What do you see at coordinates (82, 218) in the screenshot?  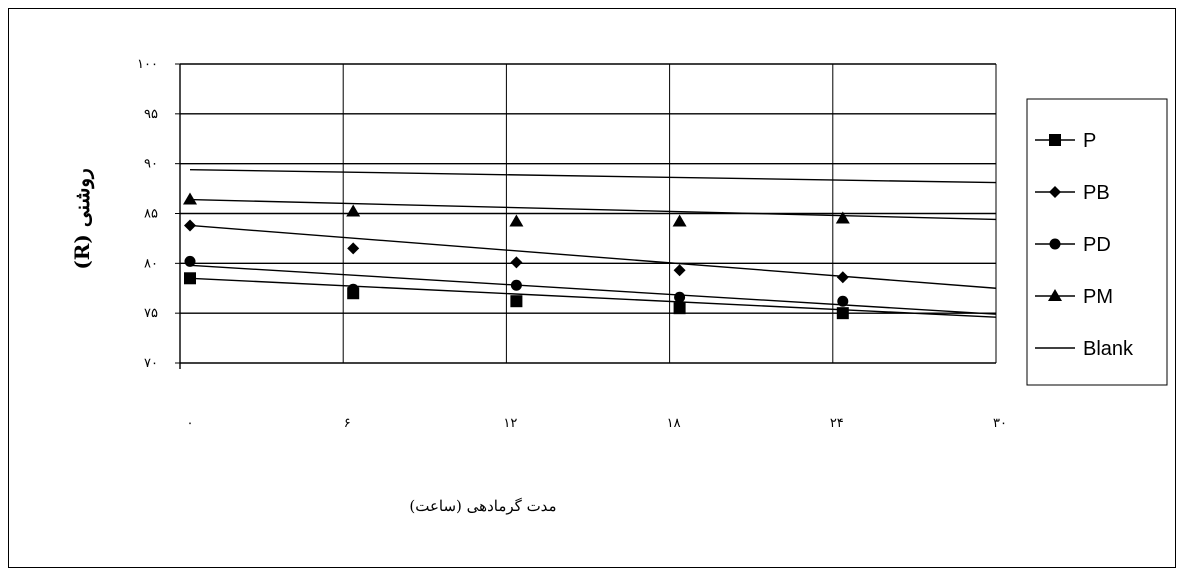 I see `y-axis-title: روشنی (R)` at bounding box center [82, 218].